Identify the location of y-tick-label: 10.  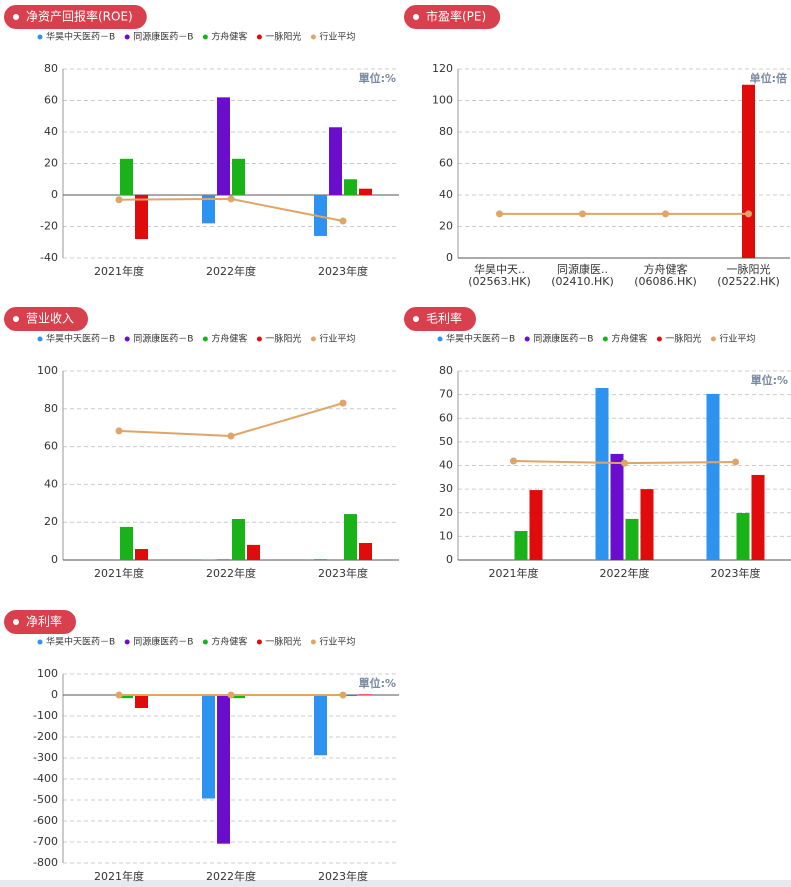
(446, 535).